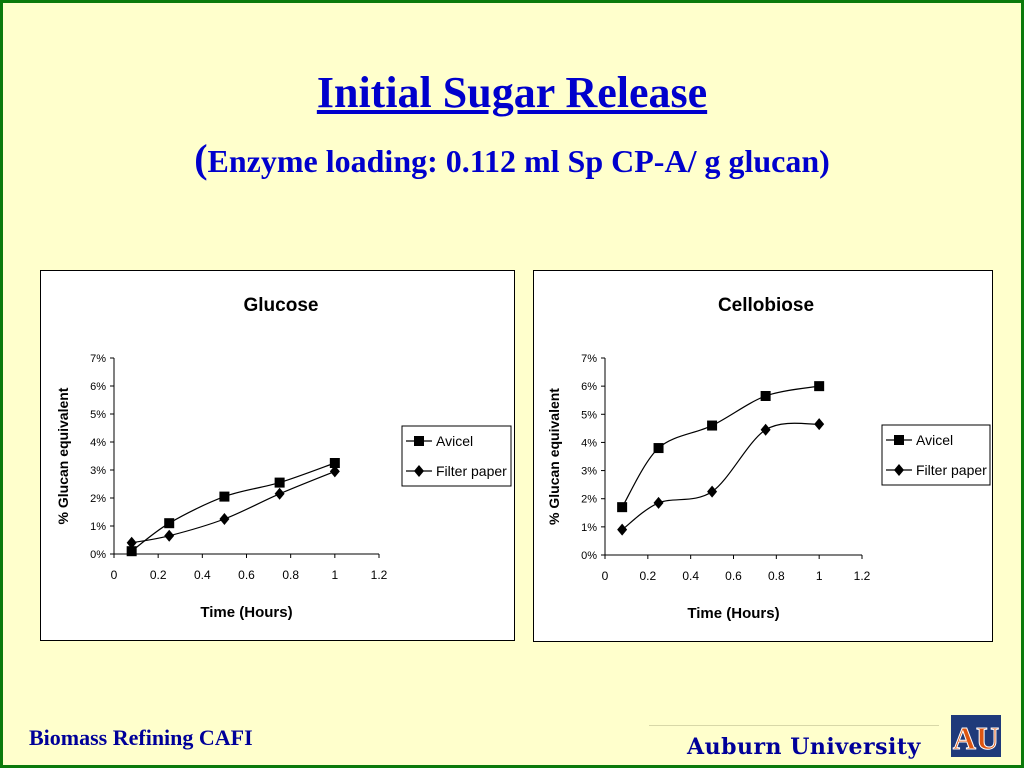  I want to click on footer-divider, so click(794, 725).